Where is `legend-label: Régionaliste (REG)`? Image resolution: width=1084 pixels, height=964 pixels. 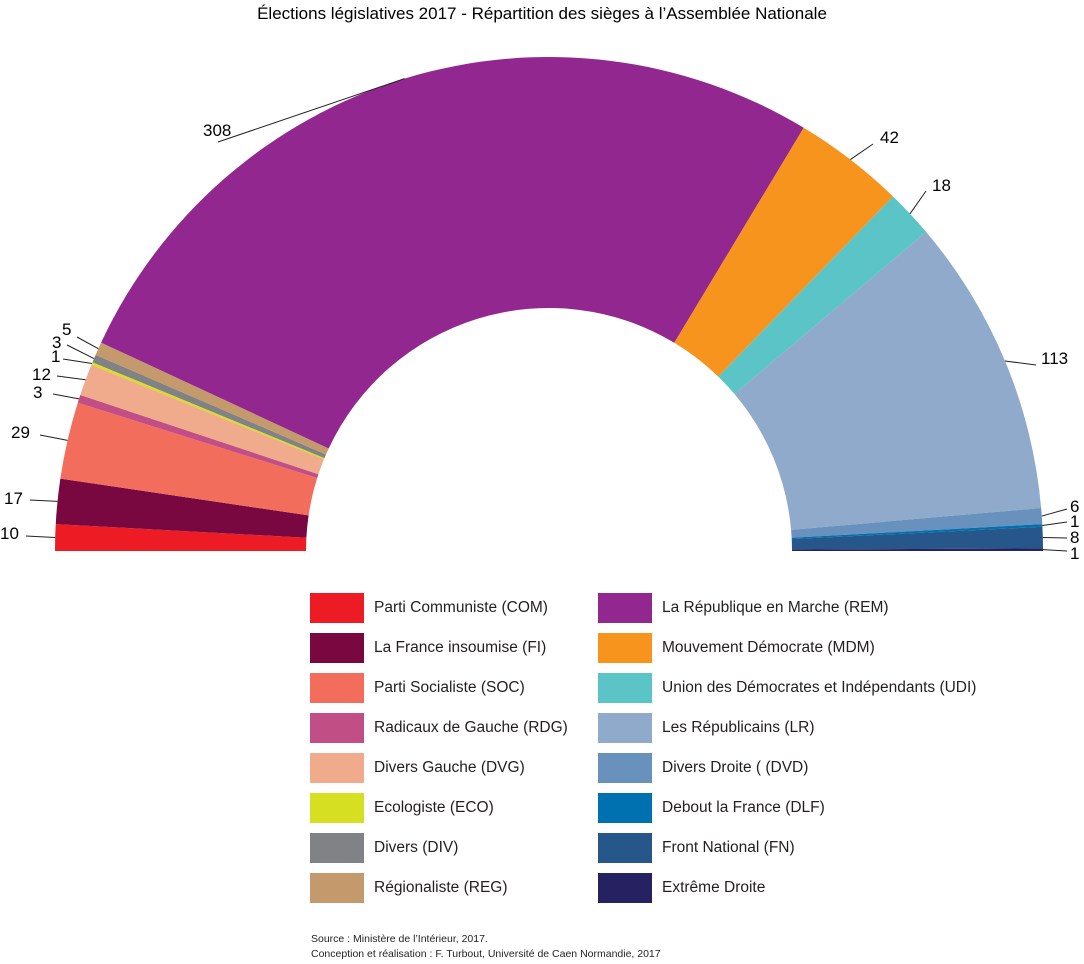
legend-label: Régionaliste (REG) is located at coordinates (441, 887).